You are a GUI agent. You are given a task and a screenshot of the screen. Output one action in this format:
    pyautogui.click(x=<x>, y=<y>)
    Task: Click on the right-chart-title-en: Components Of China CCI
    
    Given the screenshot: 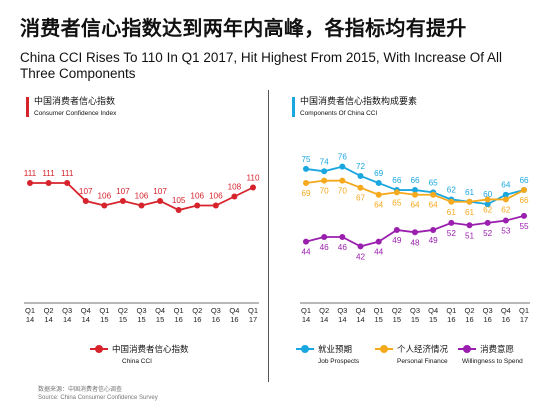 What is the action you would take?
    pyautogui.click(x=339, y=113)
    